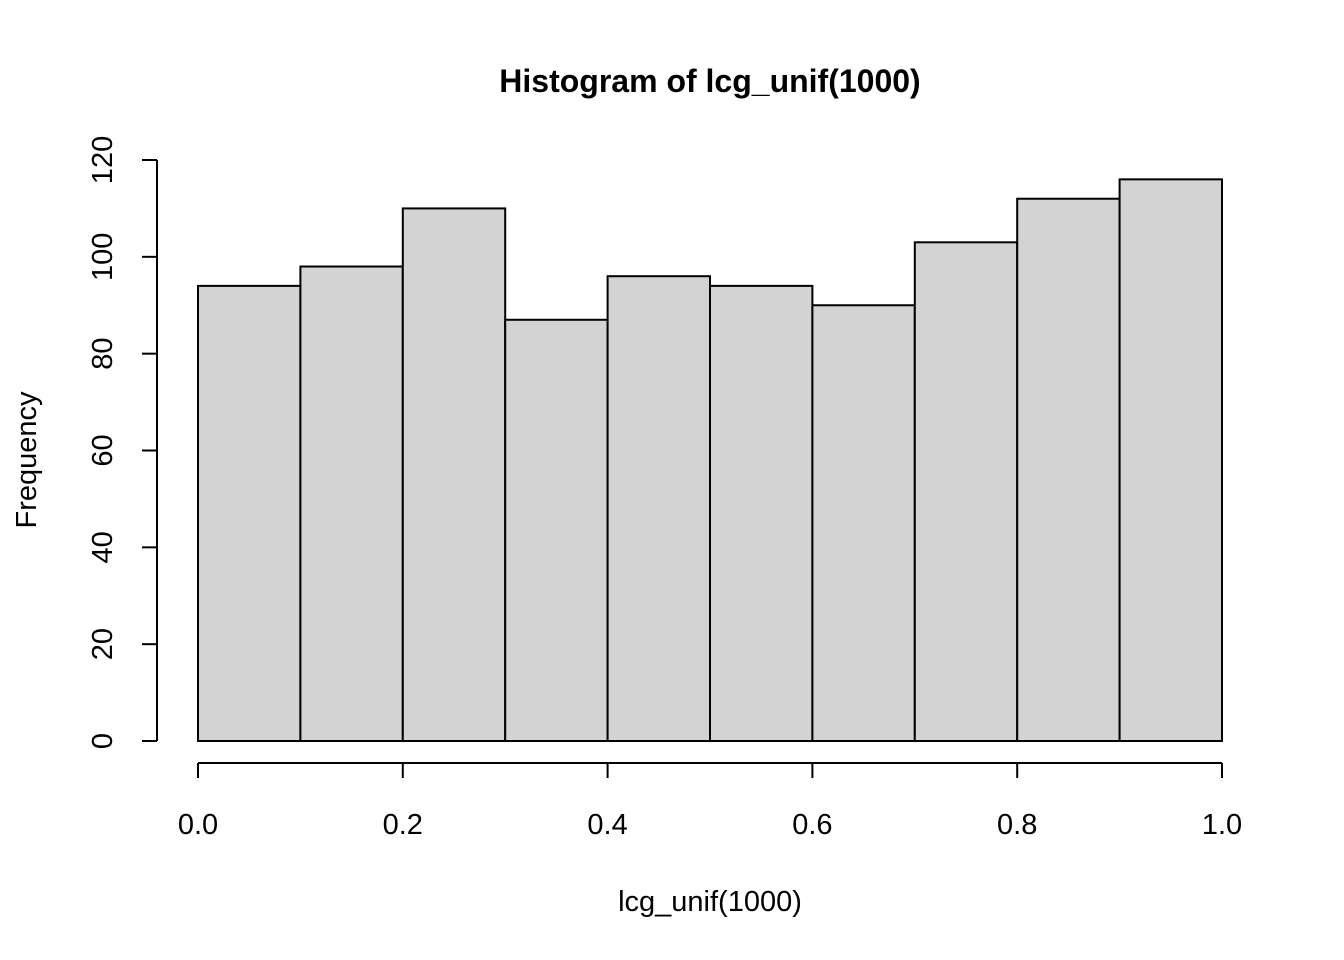 This screenshot has width=1344, height=960. Describe the element at coordinates (812, 825) in the screenshot. I see `x-tick-label: 0.6` at that location.